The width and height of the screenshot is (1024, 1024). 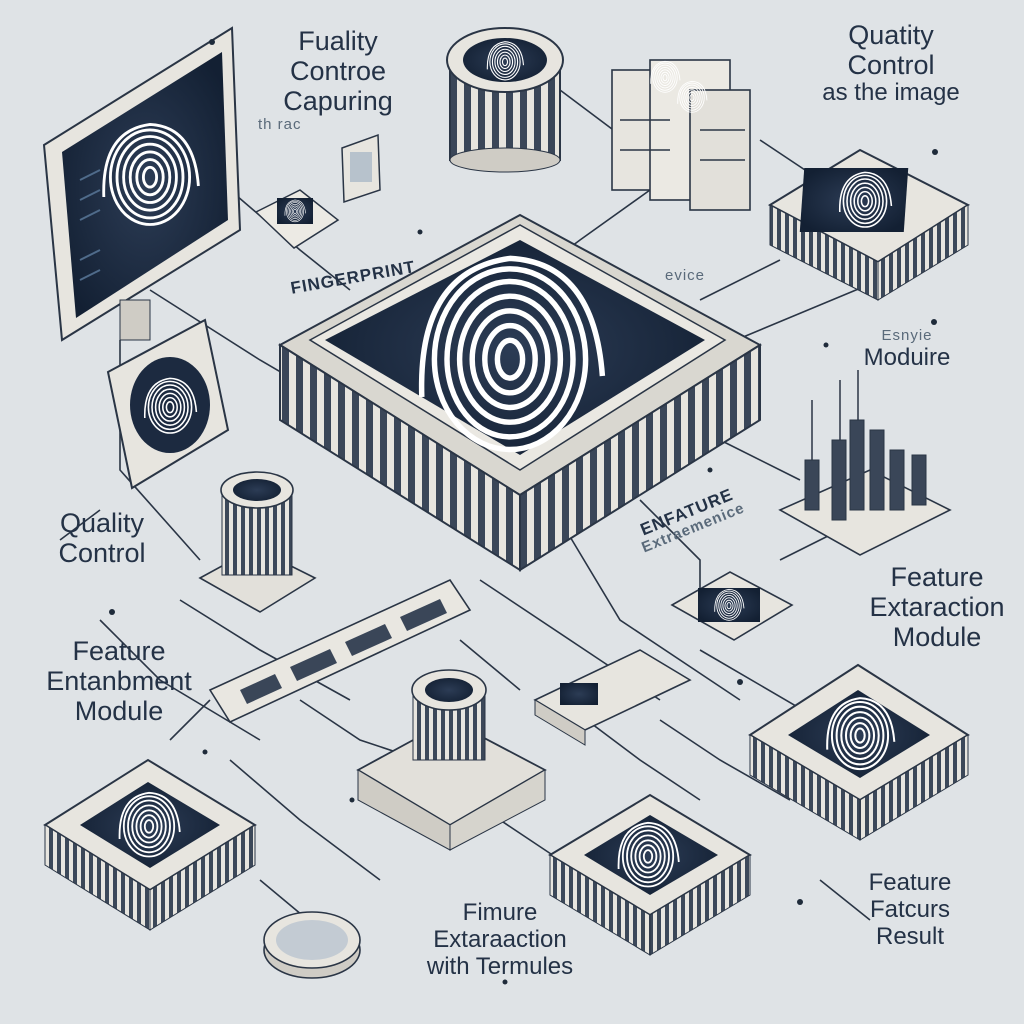 I want to click on label-feature-extraction-module: Feature Extaraction Module, so click(x=937, y=607).